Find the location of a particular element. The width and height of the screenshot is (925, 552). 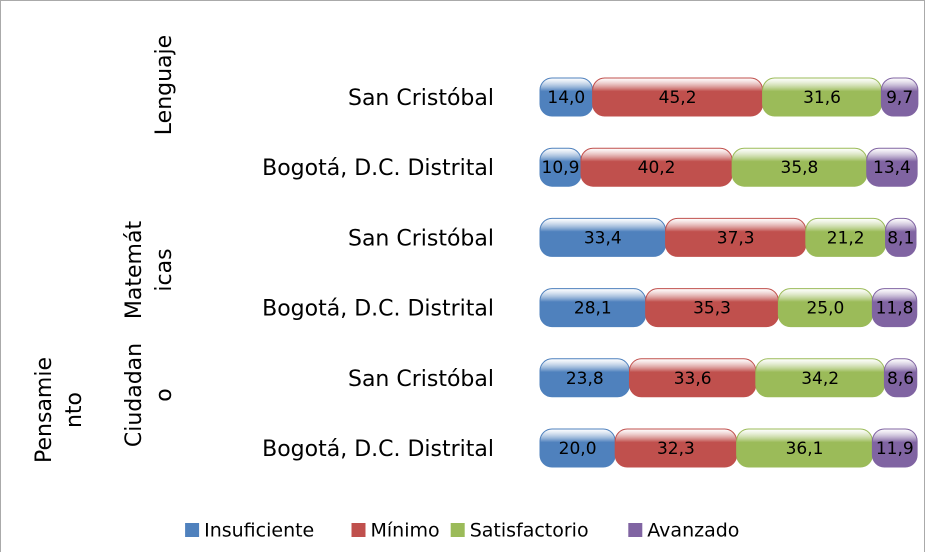

group-label: o is located at coordinates (164, 394).